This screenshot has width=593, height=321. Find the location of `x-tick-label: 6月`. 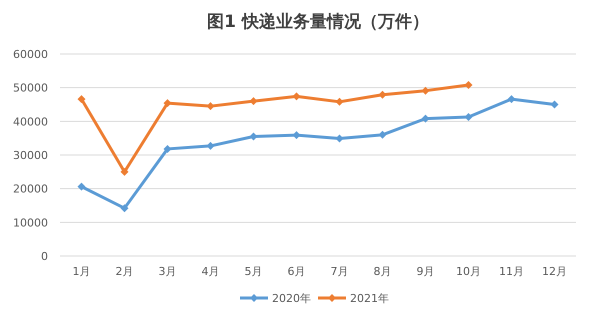

x-tick-label: 6月 is located at coordinates (297, 271).